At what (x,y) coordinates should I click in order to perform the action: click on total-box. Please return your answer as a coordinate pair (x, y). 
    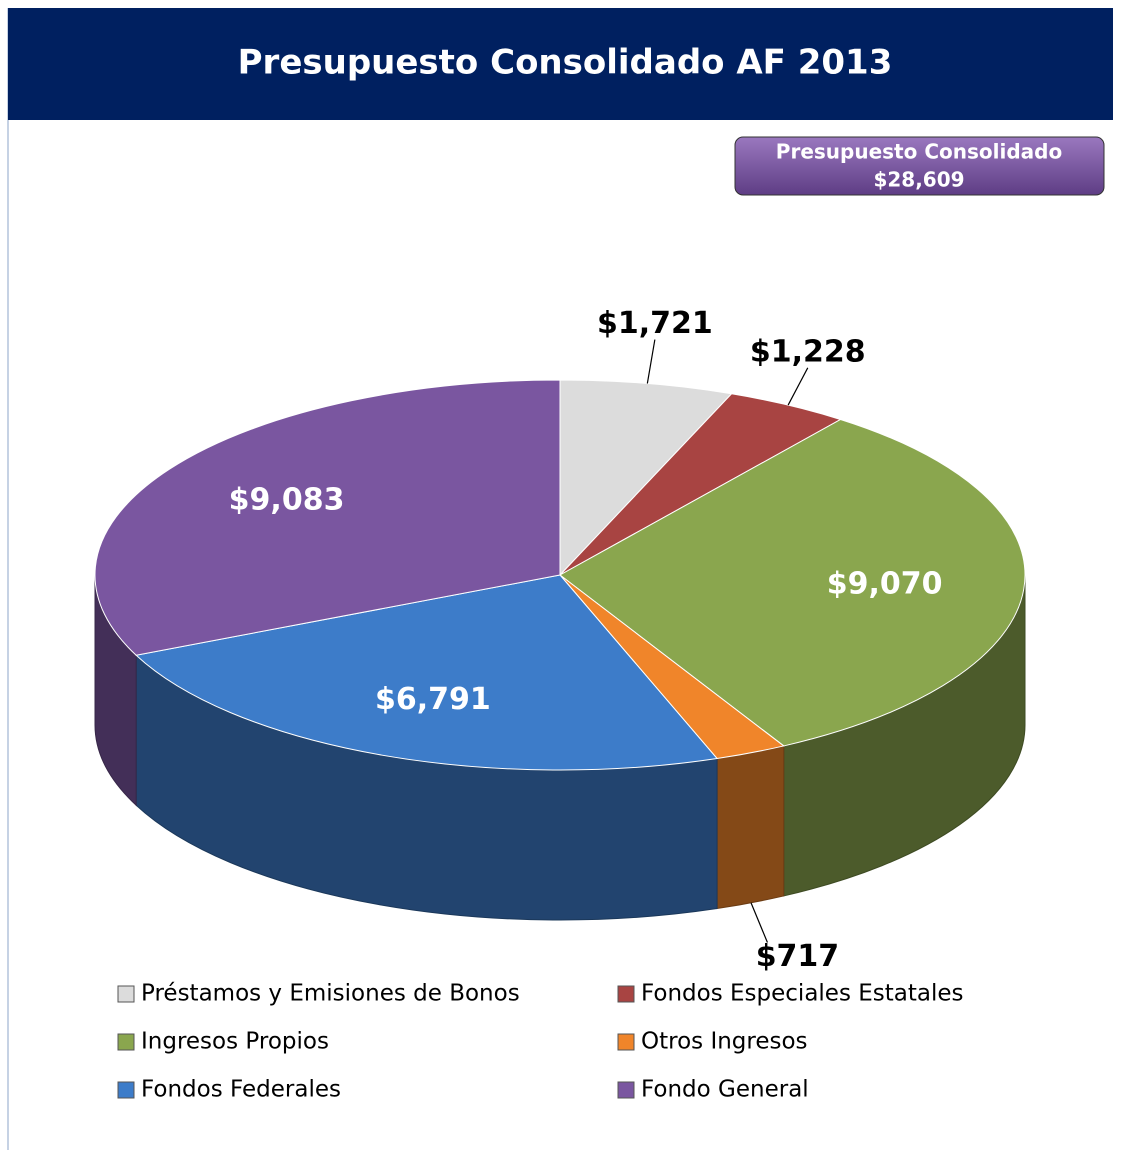
    Looking at the image, I should click on (919, 166).